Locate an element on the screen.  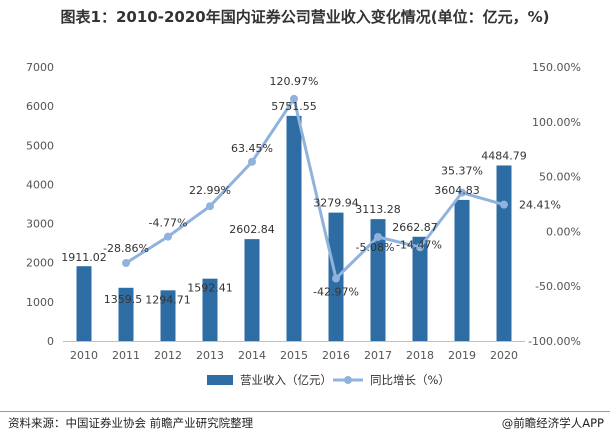
growth-value-label: -14.47% is located at coordinates (419, 244).